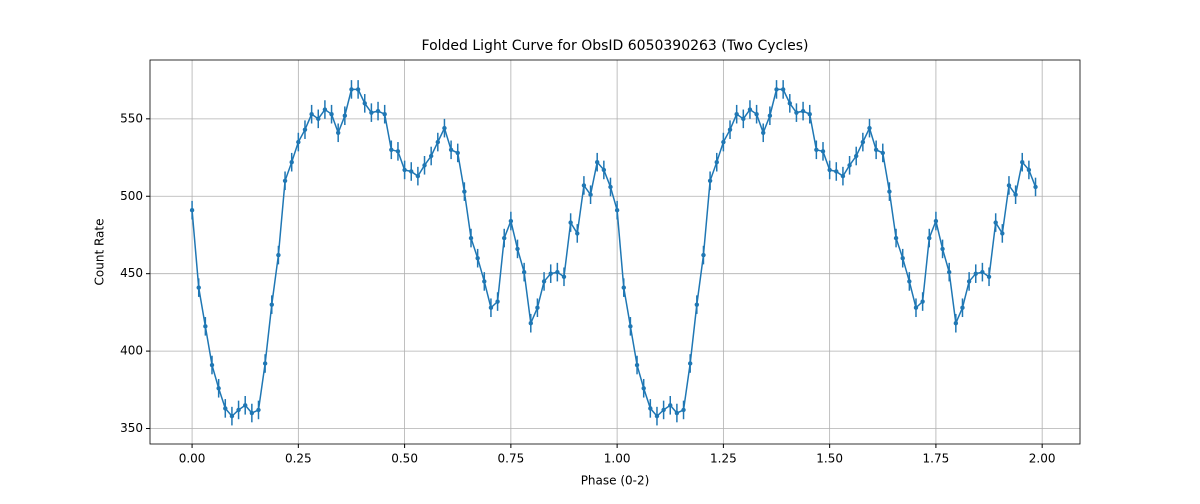 The width and height of the screenshot is (1200, 504). Describe the element at coordinates (192, 459) in the screenshot. I see `x-tick-label: 0.00` at that location.